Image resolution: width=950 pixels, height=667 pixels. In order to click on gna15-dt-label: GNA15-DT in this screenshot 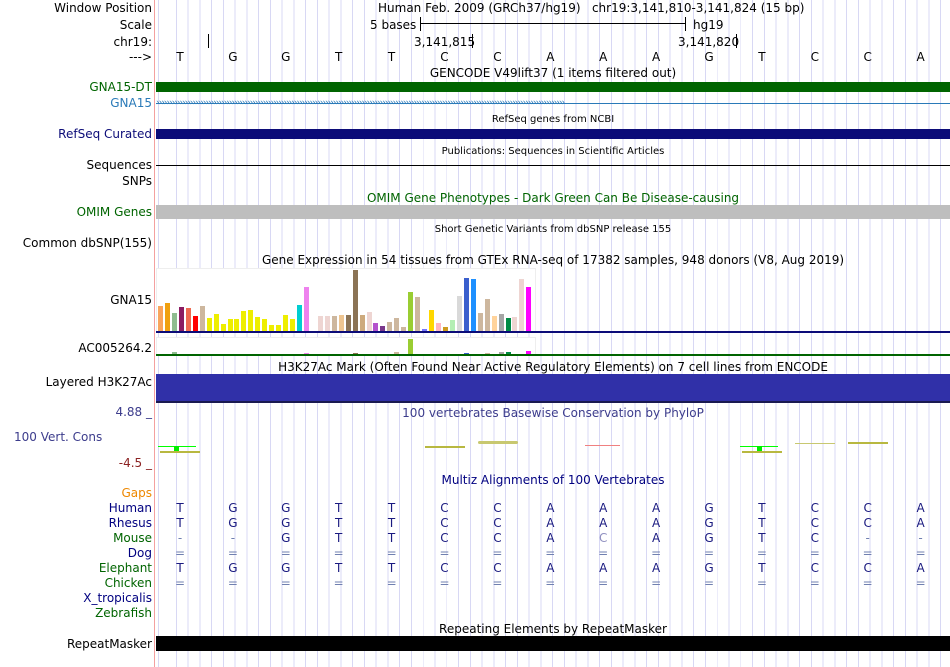, I will do `click(120, 87)`.